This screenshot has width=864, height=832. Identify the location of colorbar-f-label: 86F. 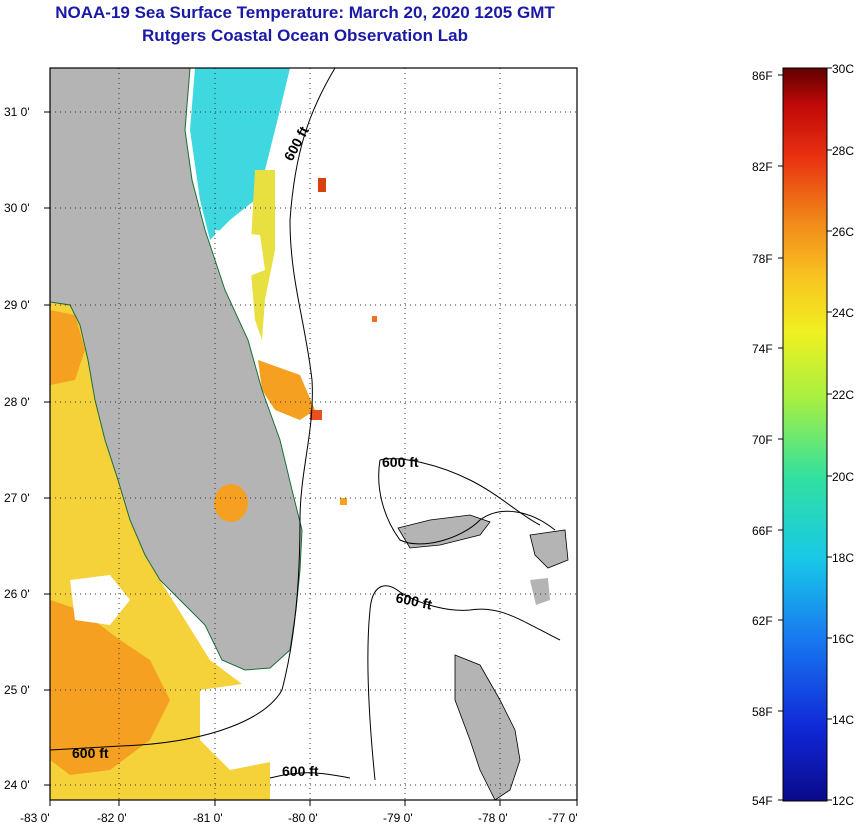
(762, 76).